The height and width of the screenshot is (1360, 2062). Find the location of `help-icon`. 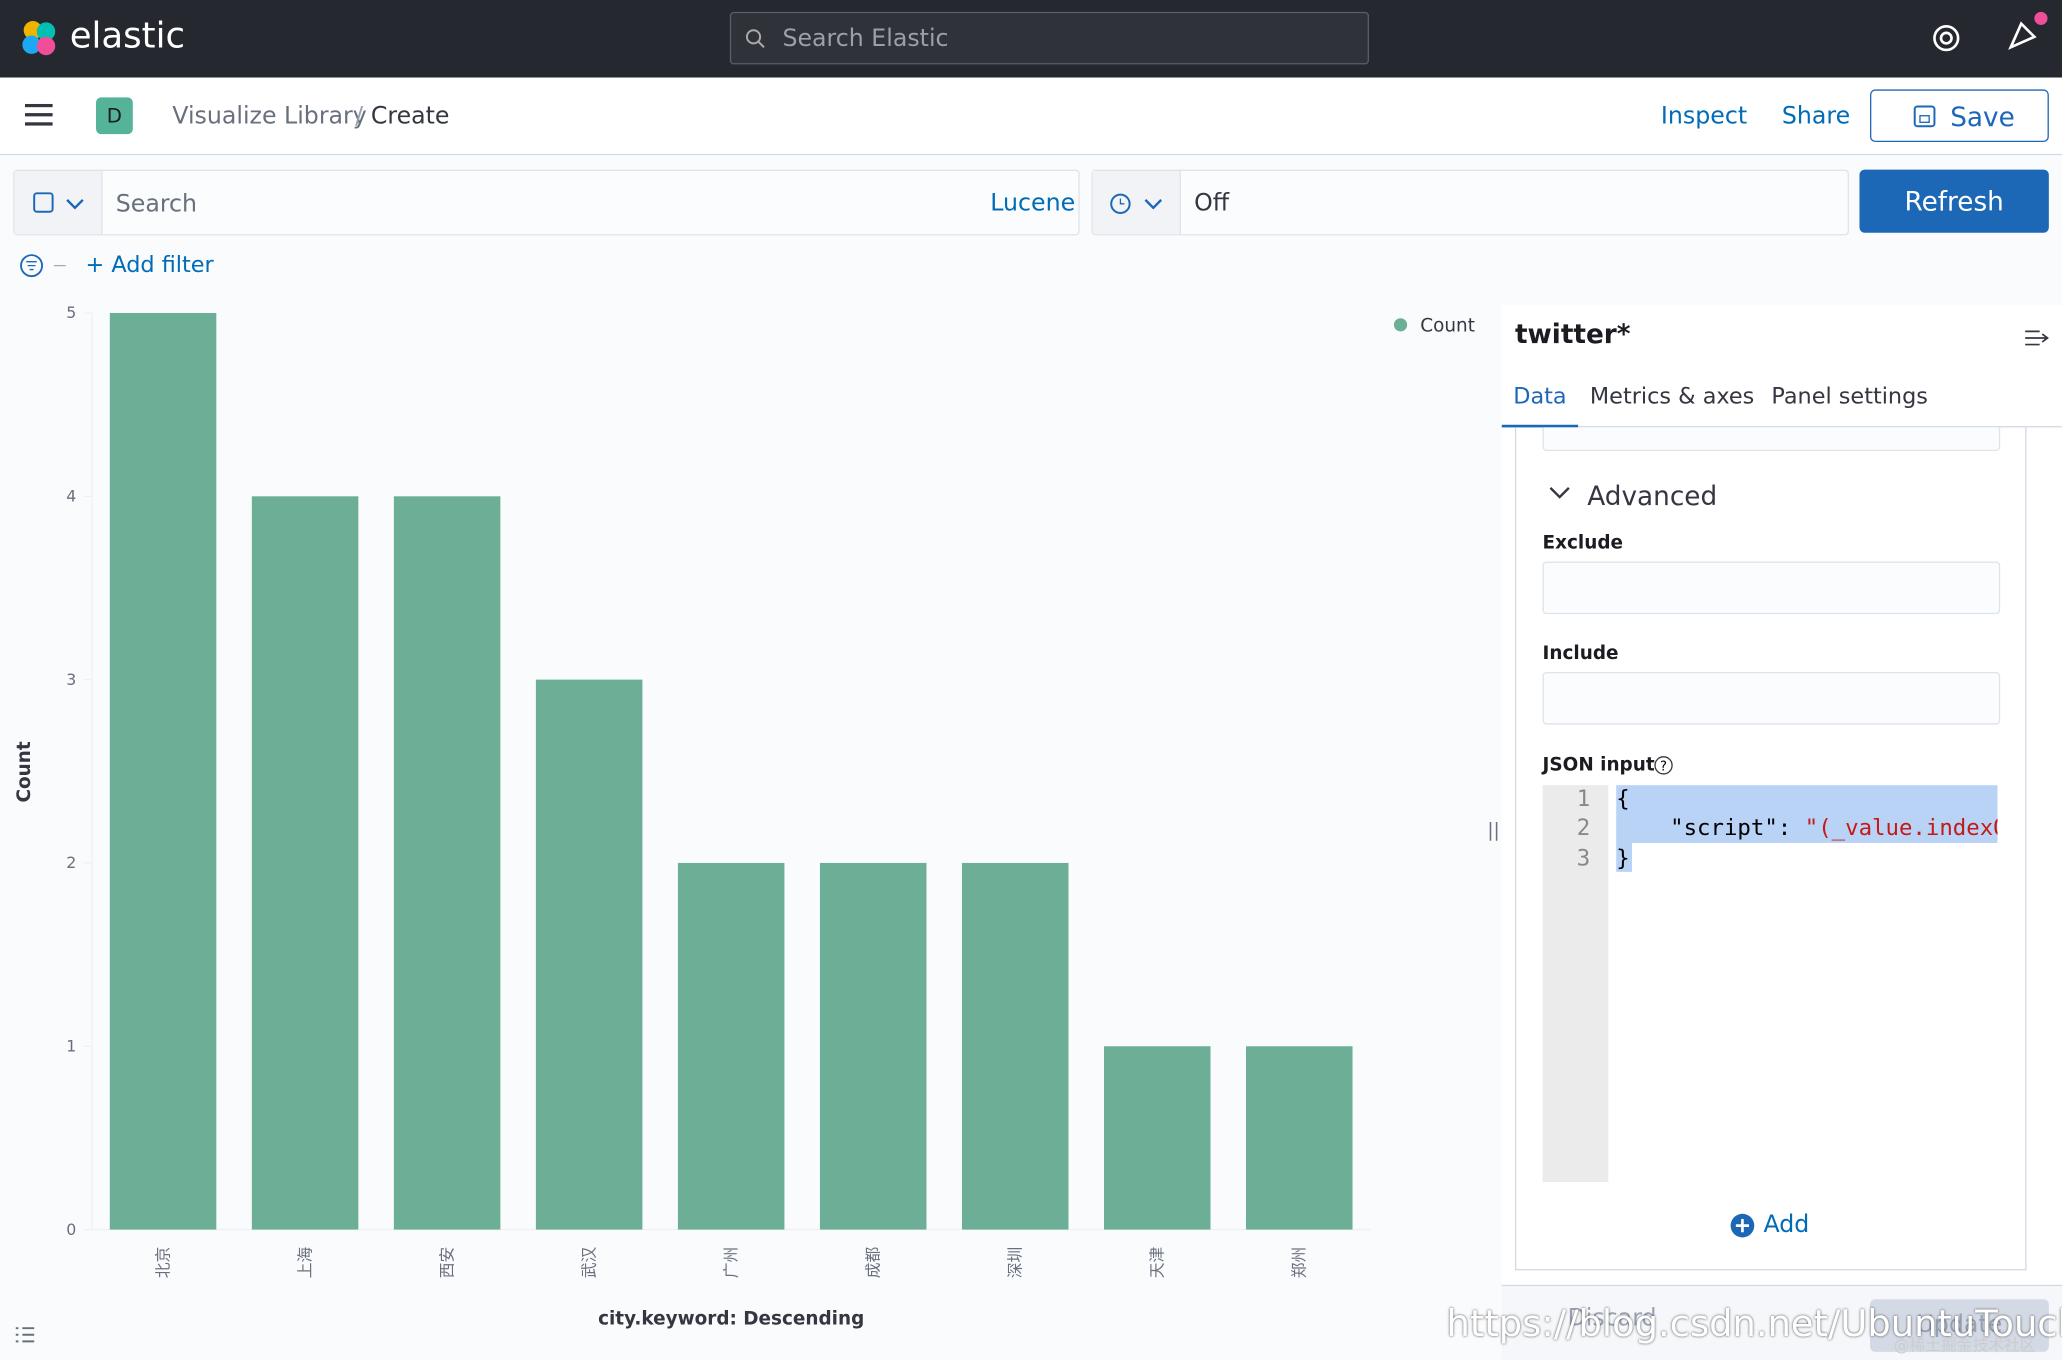

help-icon is located at coordinates (1946, 38).